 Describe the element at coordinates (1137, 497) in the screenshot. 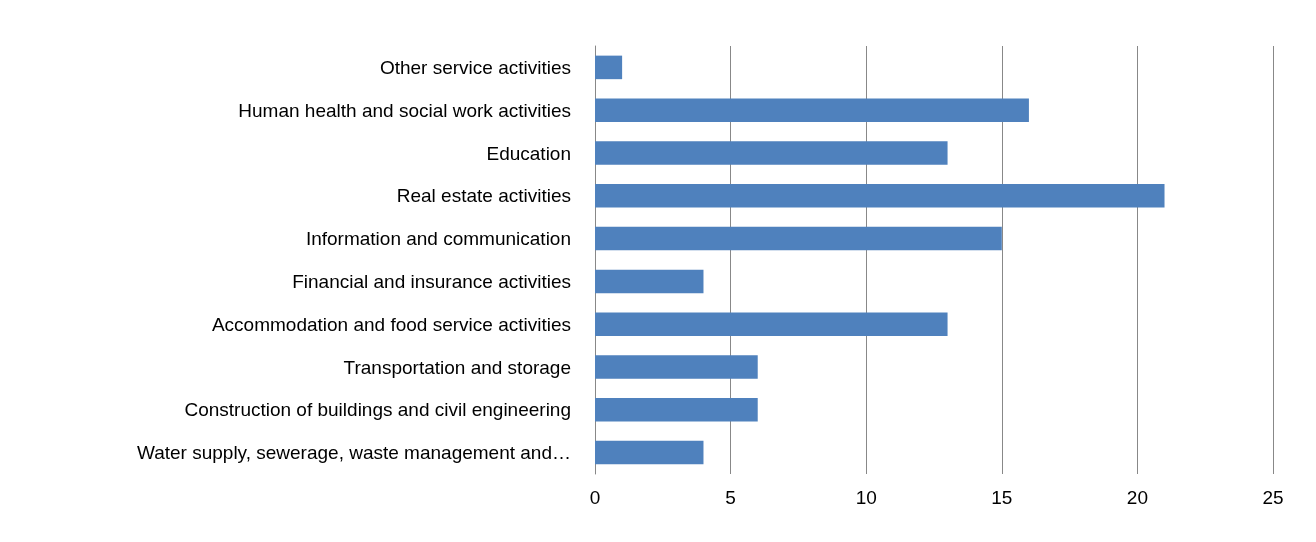

I see `x-tick-label: 20` at that location.